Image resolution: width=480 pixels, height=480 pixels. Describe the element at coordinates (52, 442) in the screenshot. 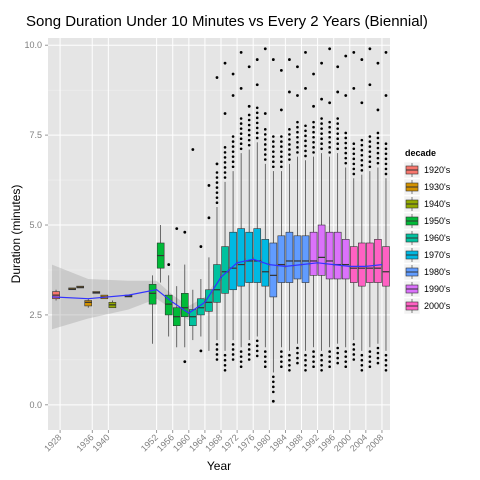

I see `x-tick-label: 1928` at that location.